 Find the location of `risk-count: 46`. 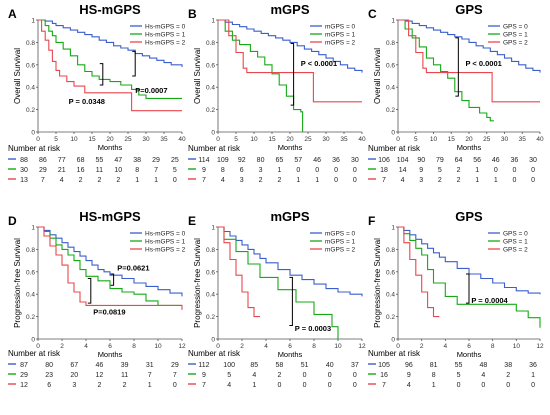

risk-count: 46 is located at coordinates (496, 160).